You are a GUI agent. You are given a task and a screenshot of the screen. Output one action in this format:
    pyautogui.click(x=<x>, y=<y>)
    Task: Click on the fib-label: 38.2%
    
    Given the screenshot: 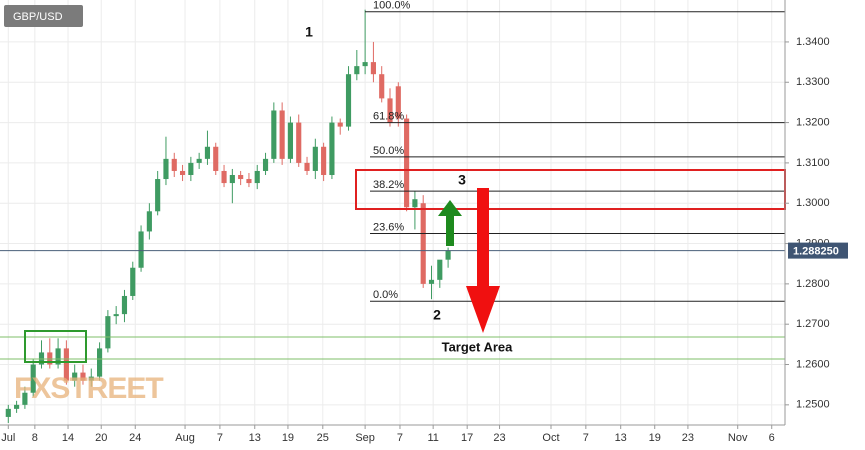 What is the action you would take?
    pyautogui.click(x=388, y=185)
    